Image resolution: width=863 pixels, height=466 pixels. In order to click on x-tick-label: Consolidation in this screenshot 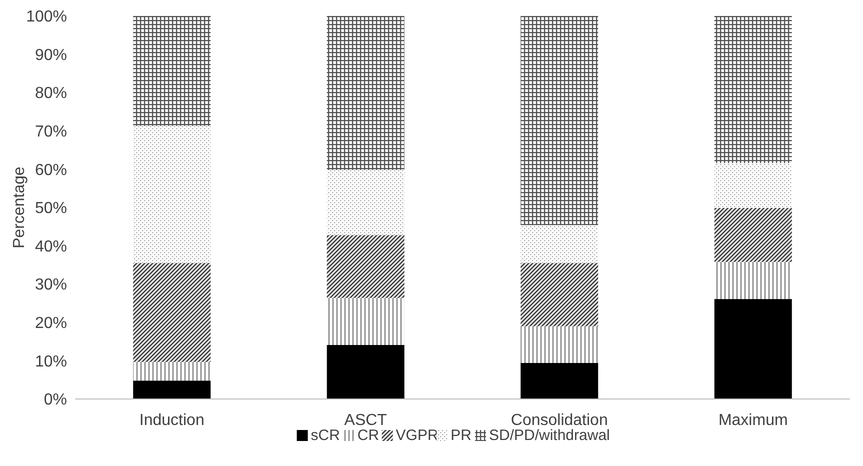, I will do `click(559, 420)`.